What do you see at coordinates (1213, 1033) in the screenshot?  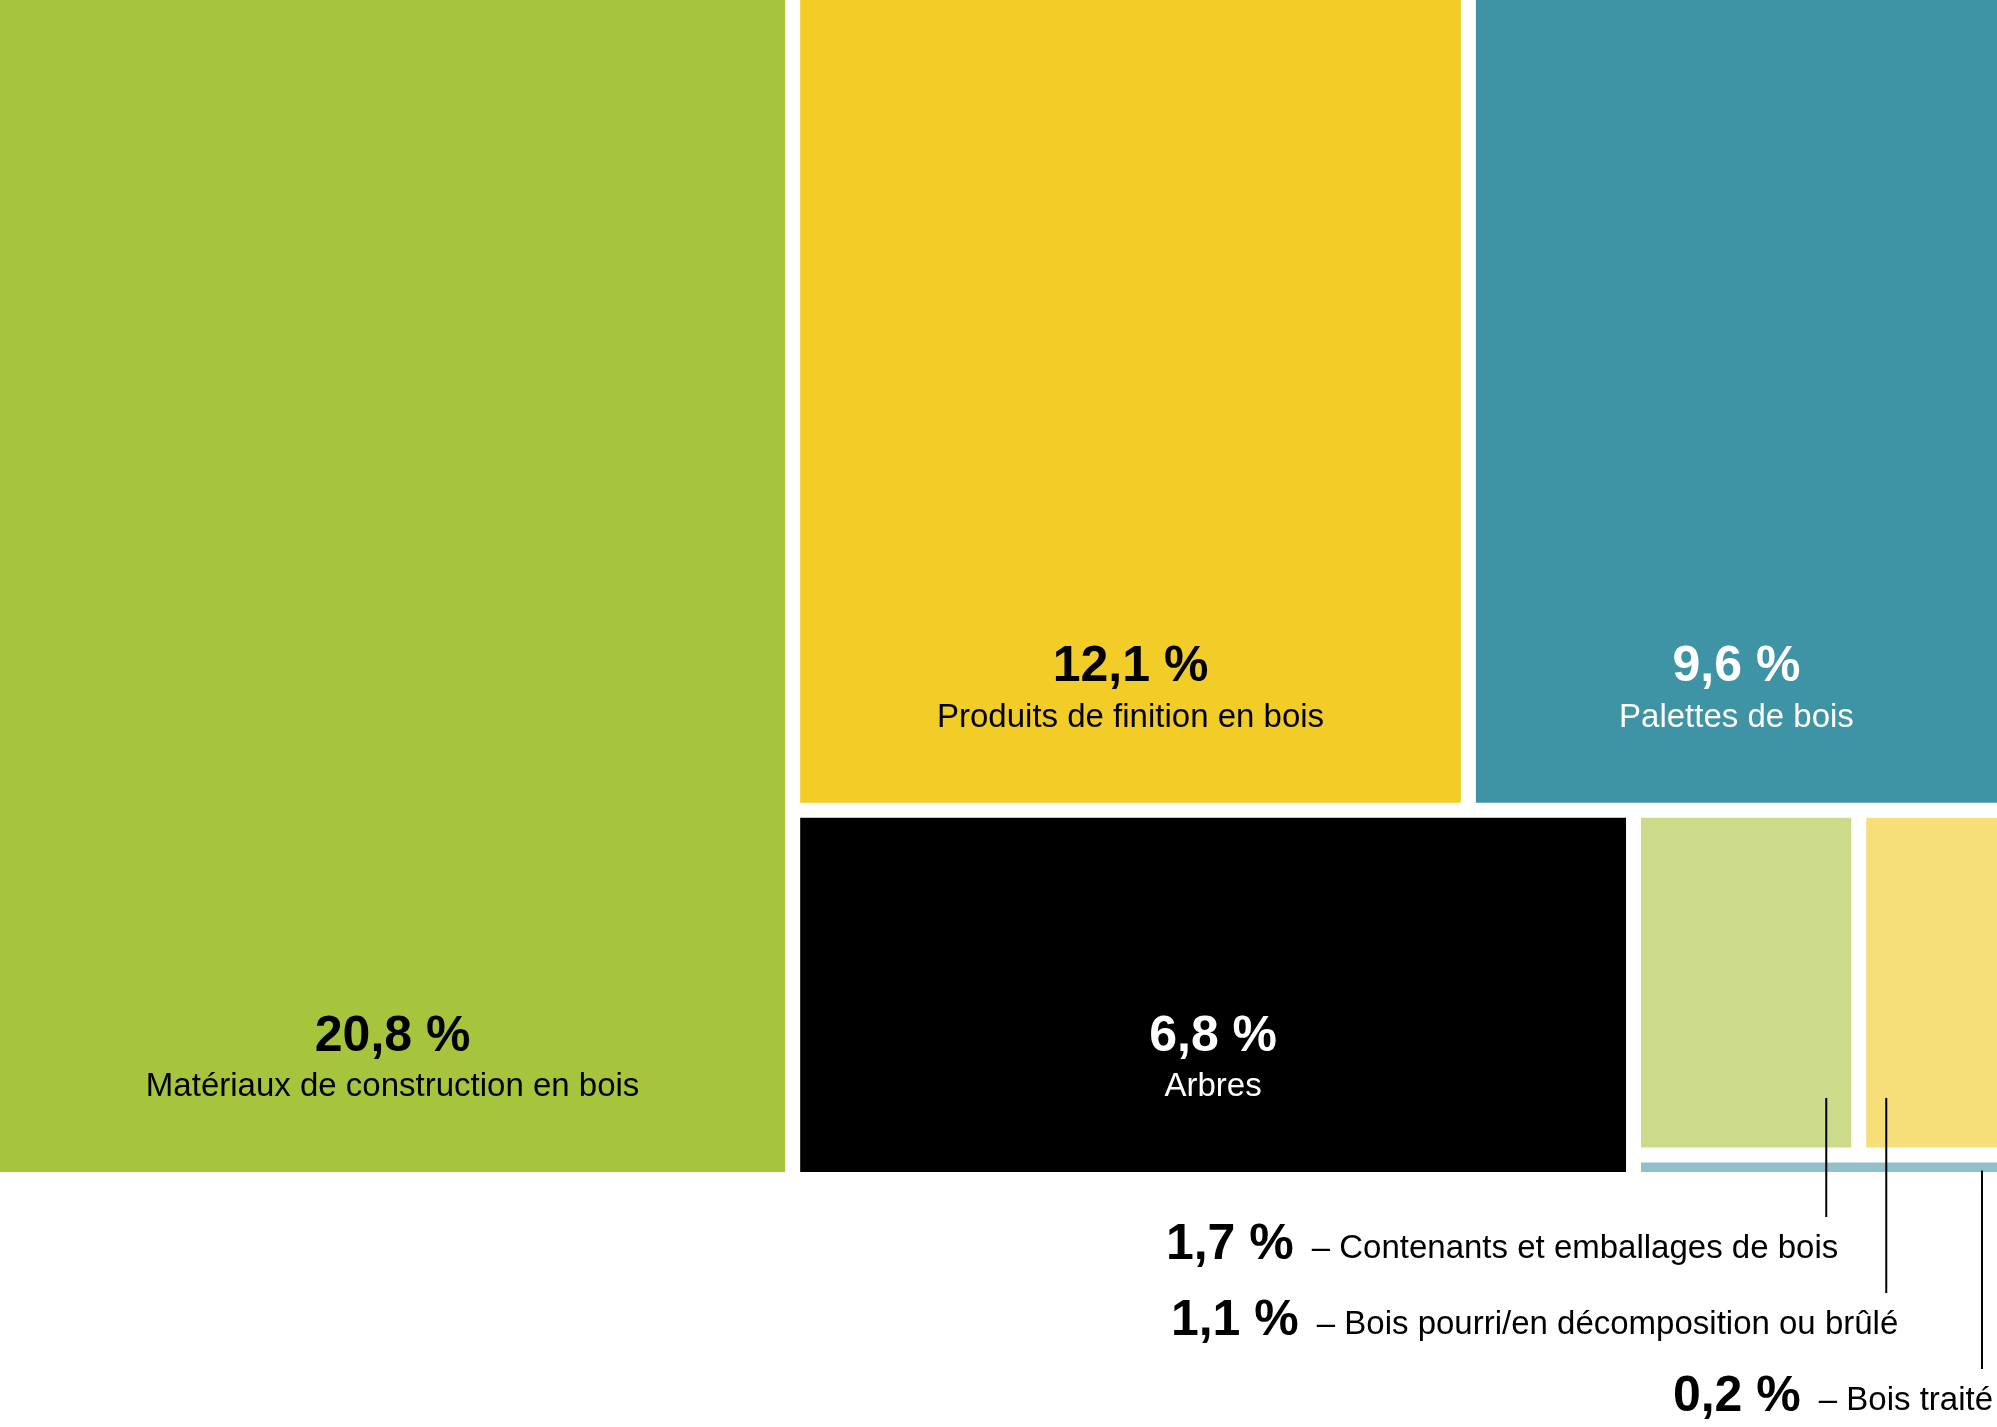 I see `data-label: 6,8 %` at bounding box center [1213, 1033].